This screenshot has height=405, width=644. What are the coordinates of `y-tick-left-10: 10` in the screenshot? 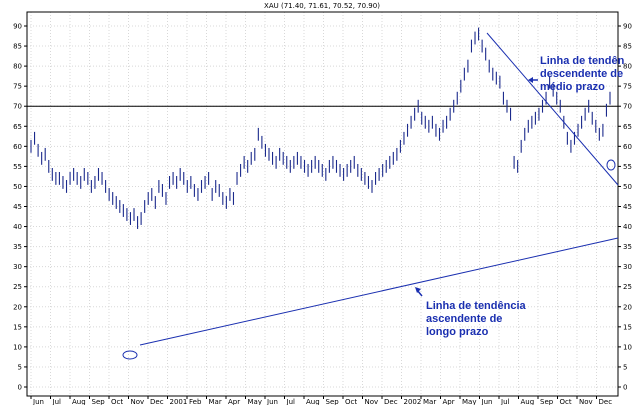 It's located at (17, 347).